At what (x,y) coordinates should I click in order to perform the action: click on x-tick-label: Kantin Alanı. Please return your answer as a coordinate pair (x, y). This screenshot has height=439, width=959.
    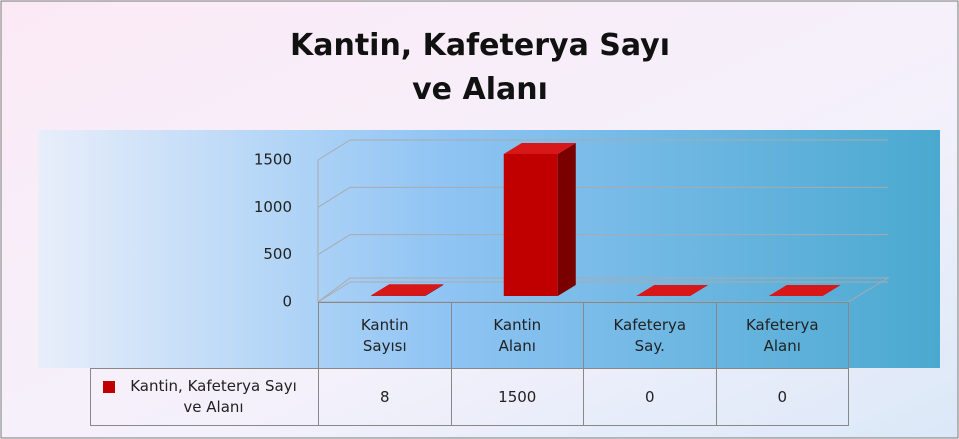
    Looking at the image, I should click on (517, 335).